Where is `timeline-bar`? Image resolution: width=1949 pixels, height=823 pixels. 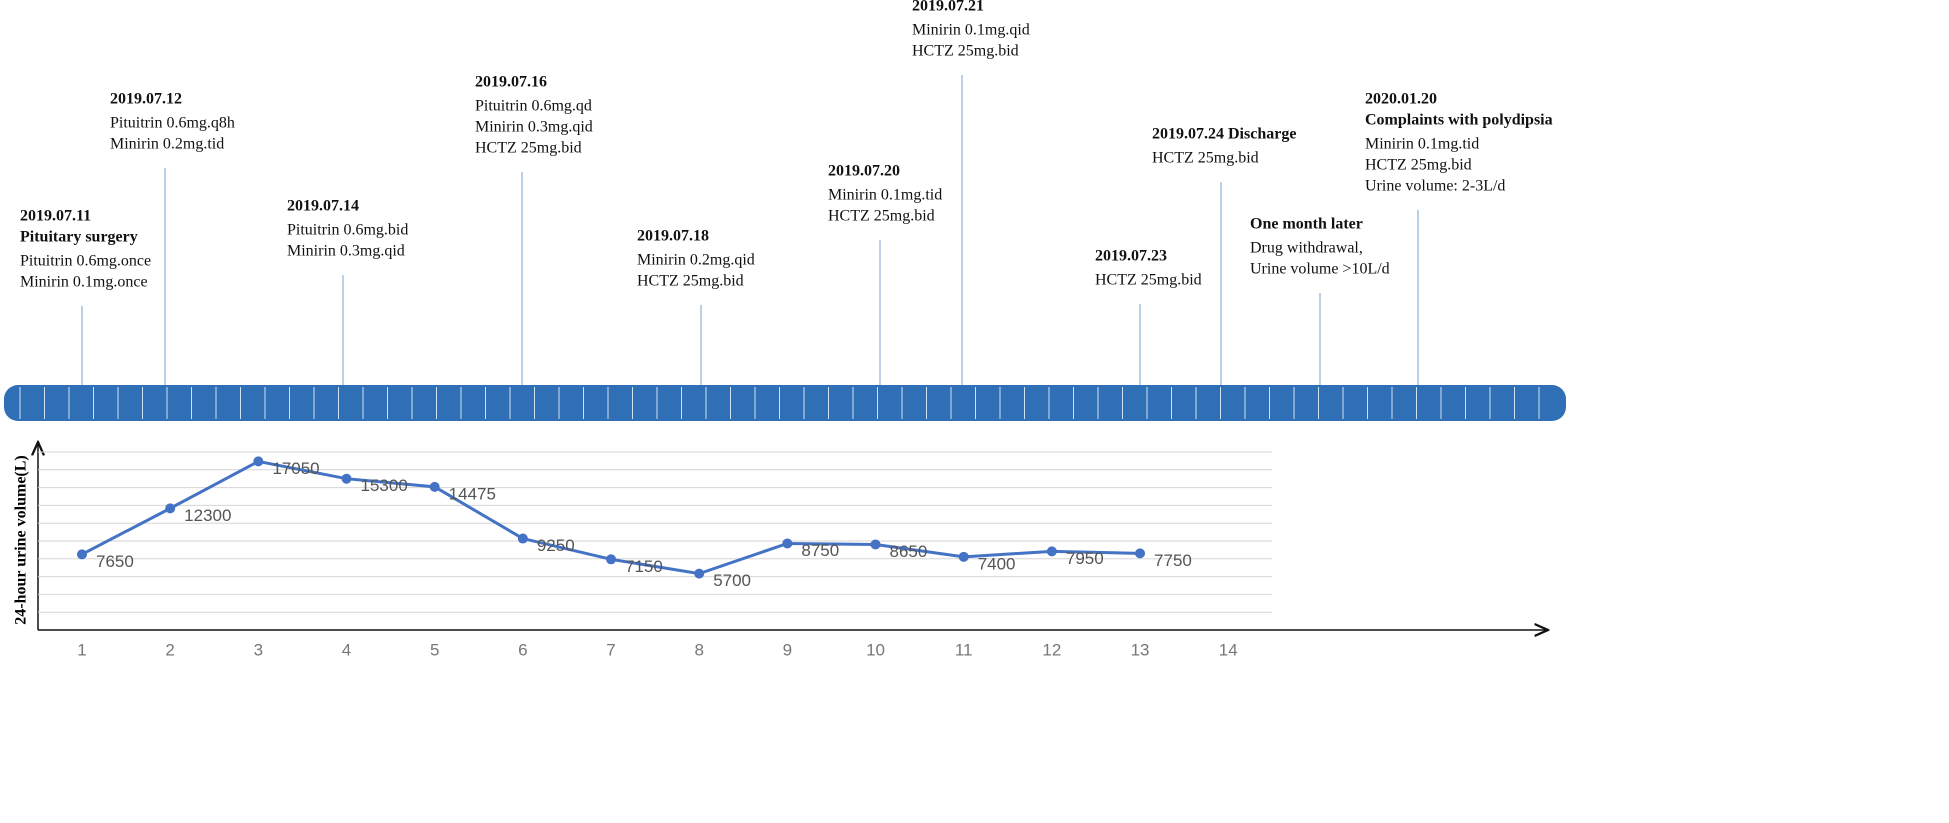 timeline-bar is located at coordinates (785, 403).